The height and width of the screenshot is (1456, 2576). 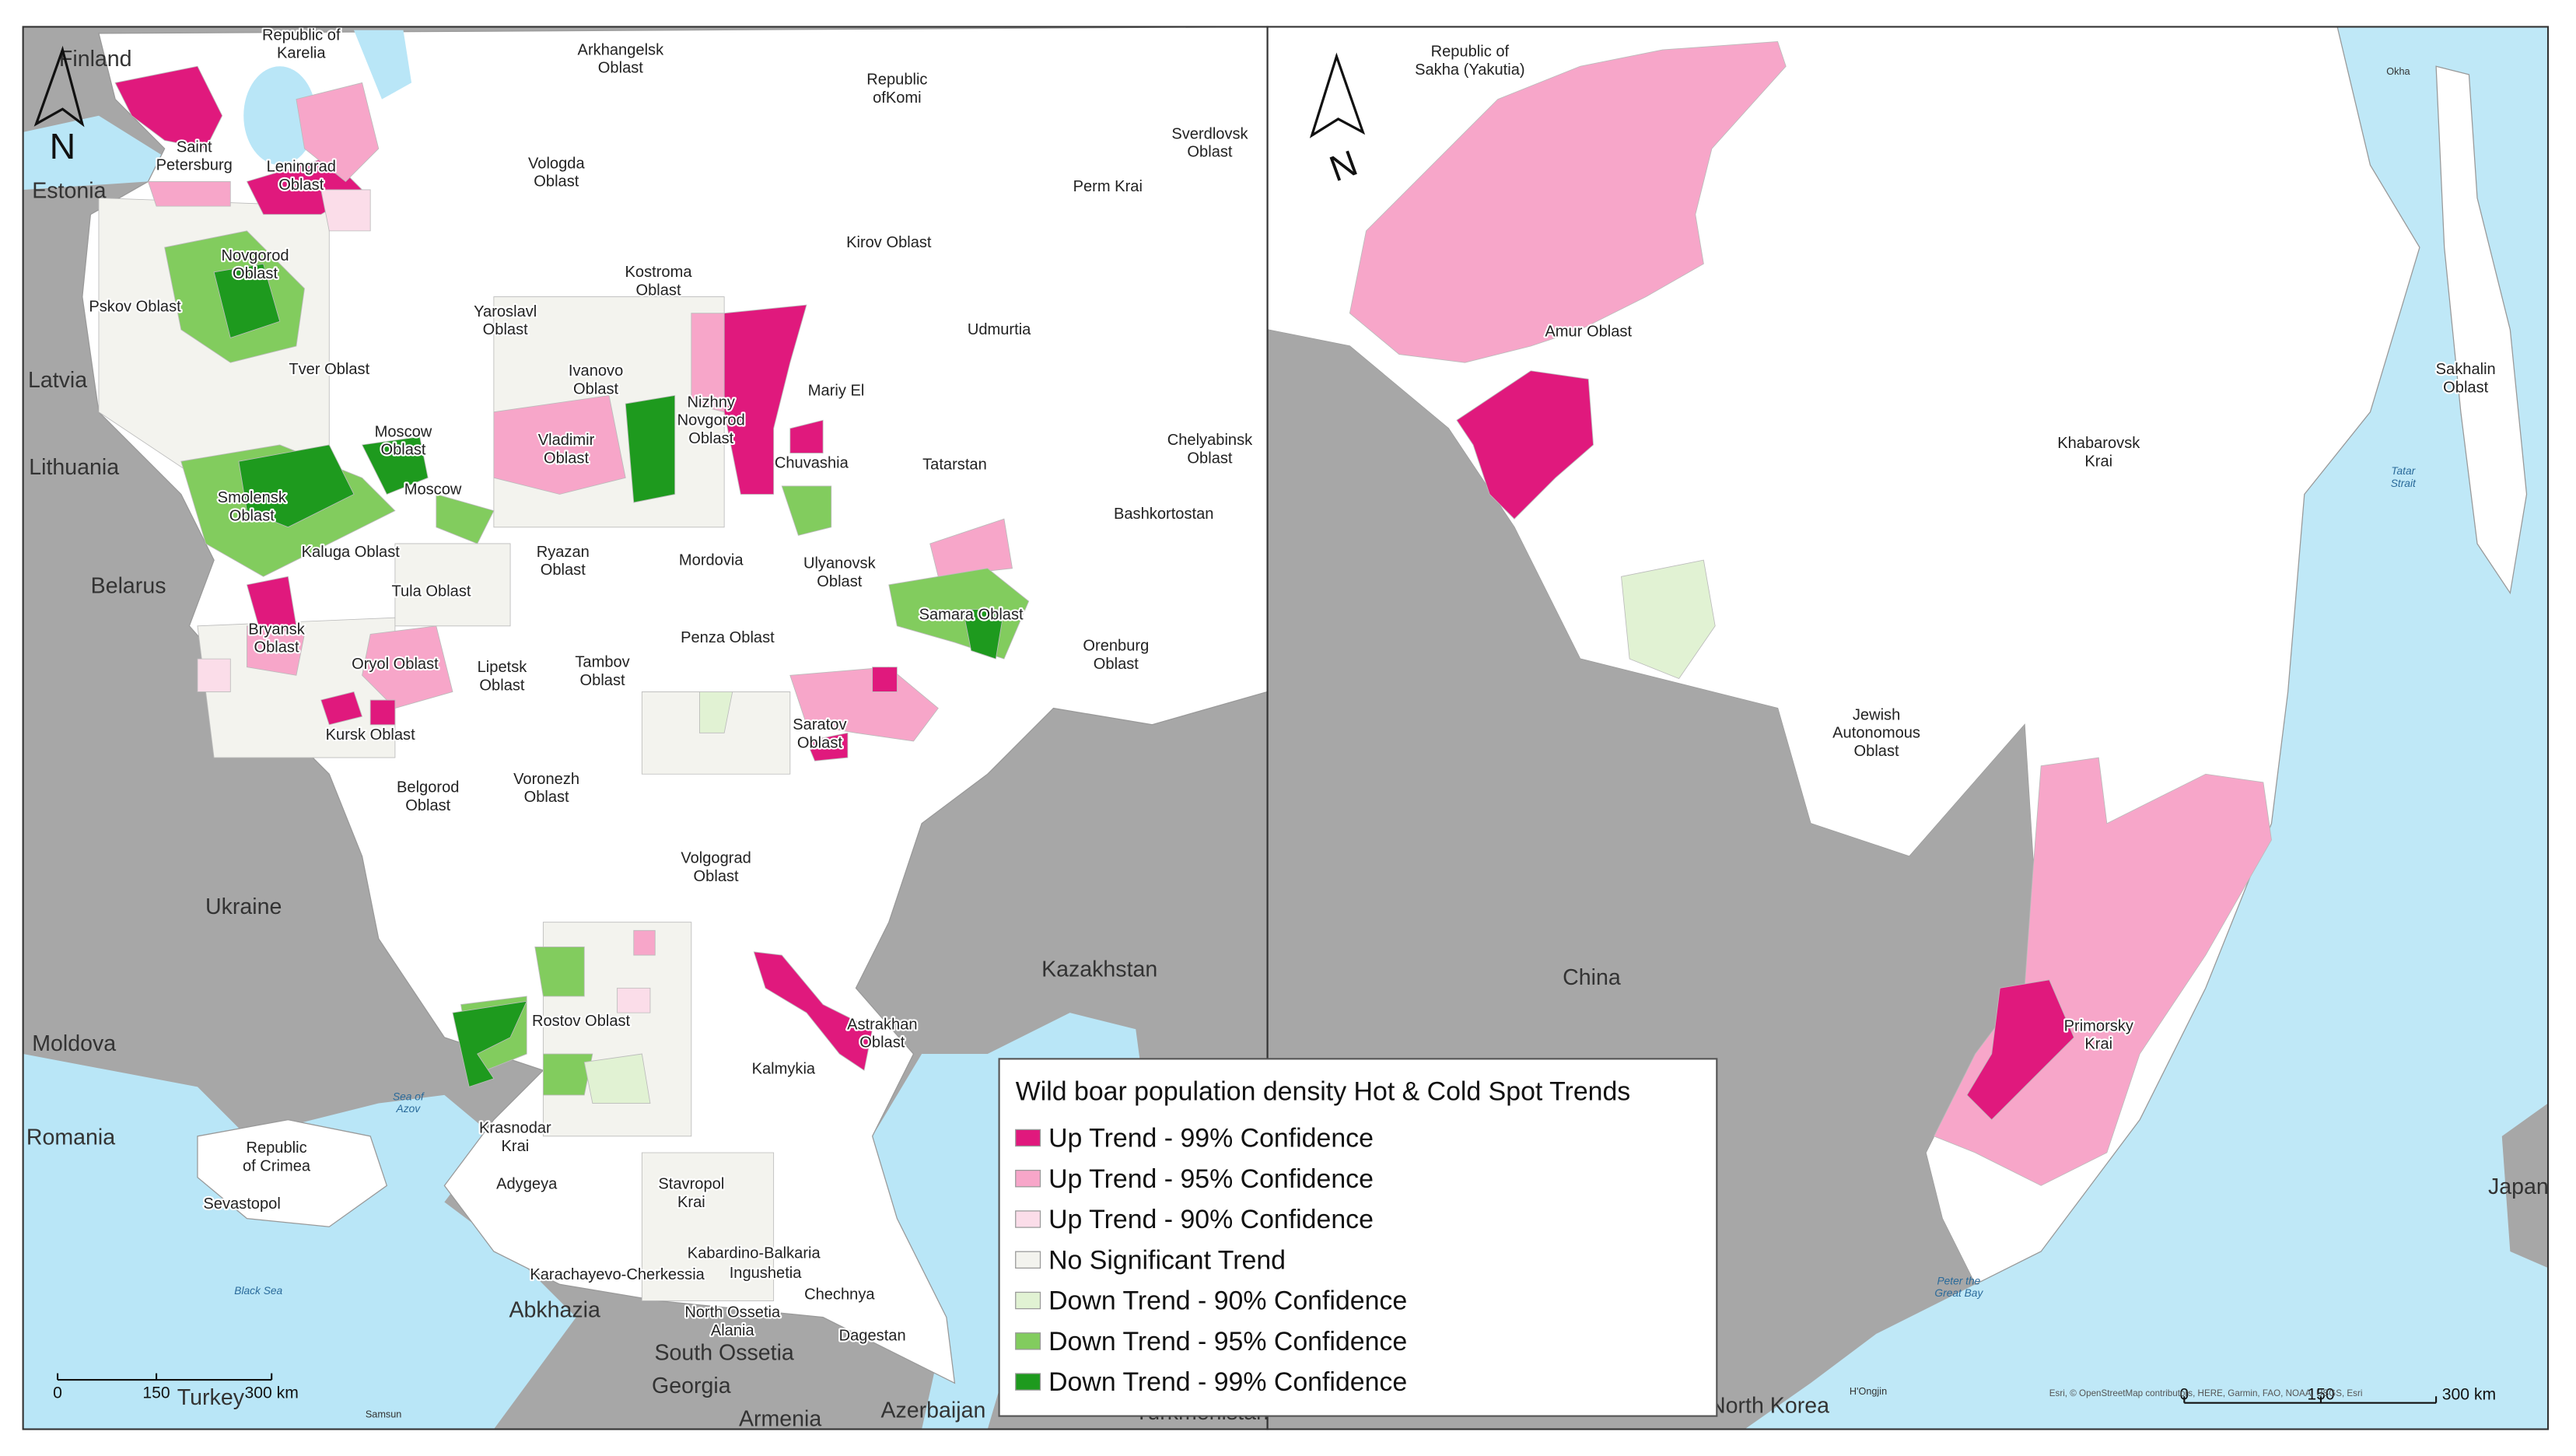 What do you see at coordinates (194, 166) in the screenshot?
I see `place-label-line: Petersburg` at bounding box center [194, 166].